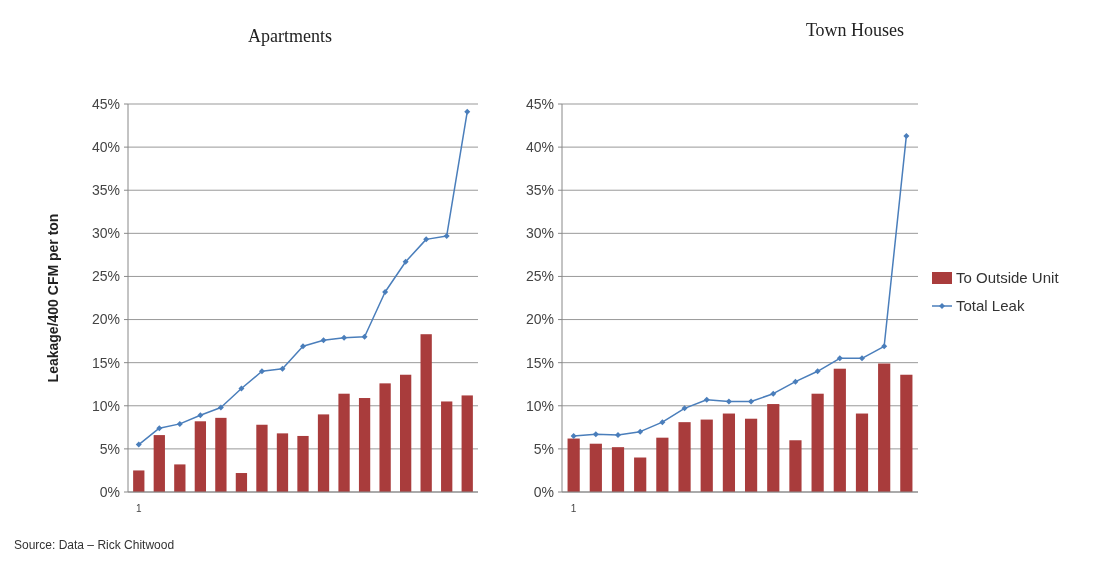  Describe the element at coordinates (855, 30) in the screenshot. I see `chart-title: Town Houses` at that location.